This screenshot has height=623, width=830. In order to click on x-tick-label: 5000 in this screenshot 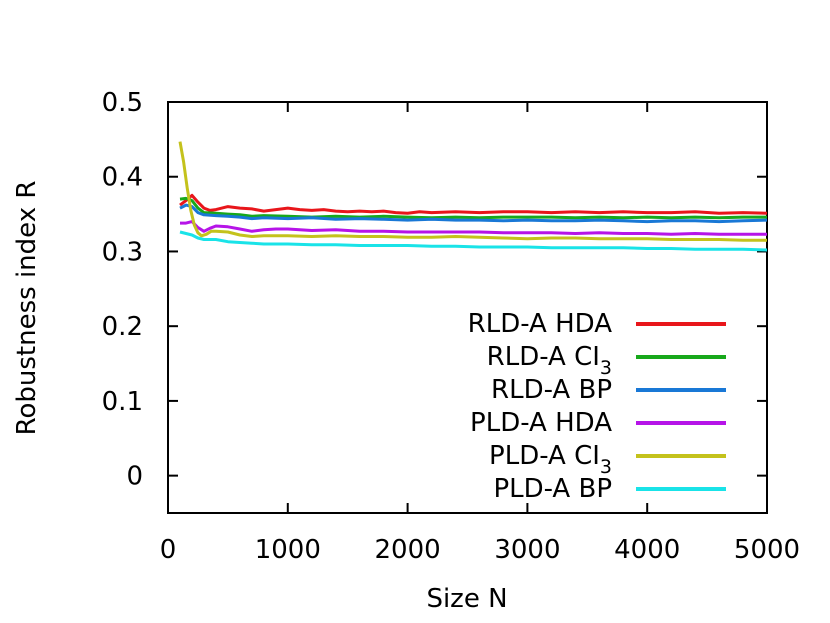, I will do `click(767, 550)`.